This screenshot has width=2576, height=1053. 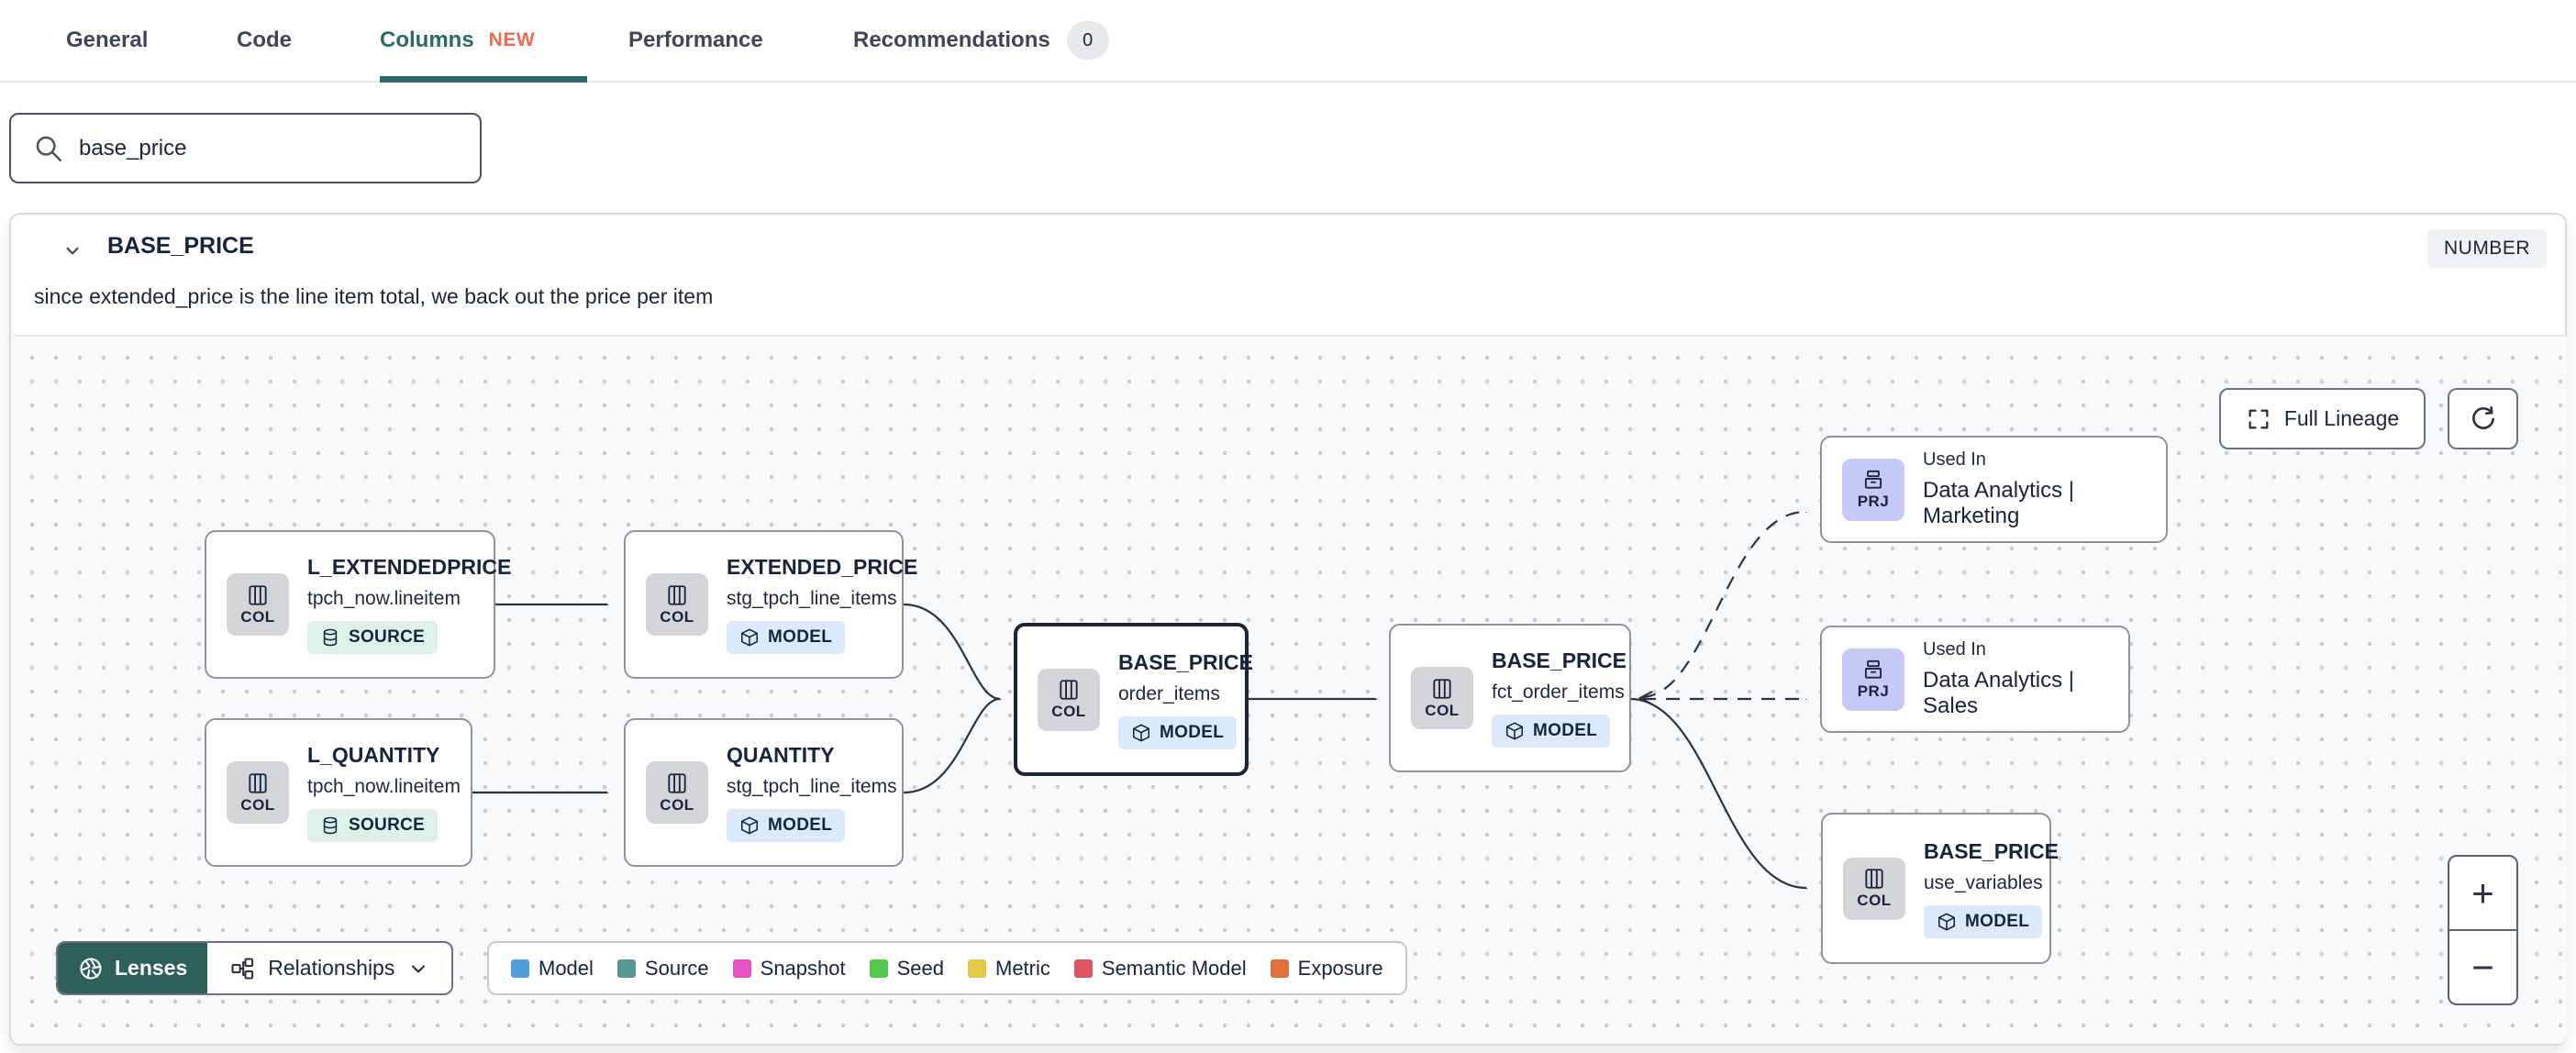 I want to click on legend-item-metric: Metric, so click(x=1009, y=969).